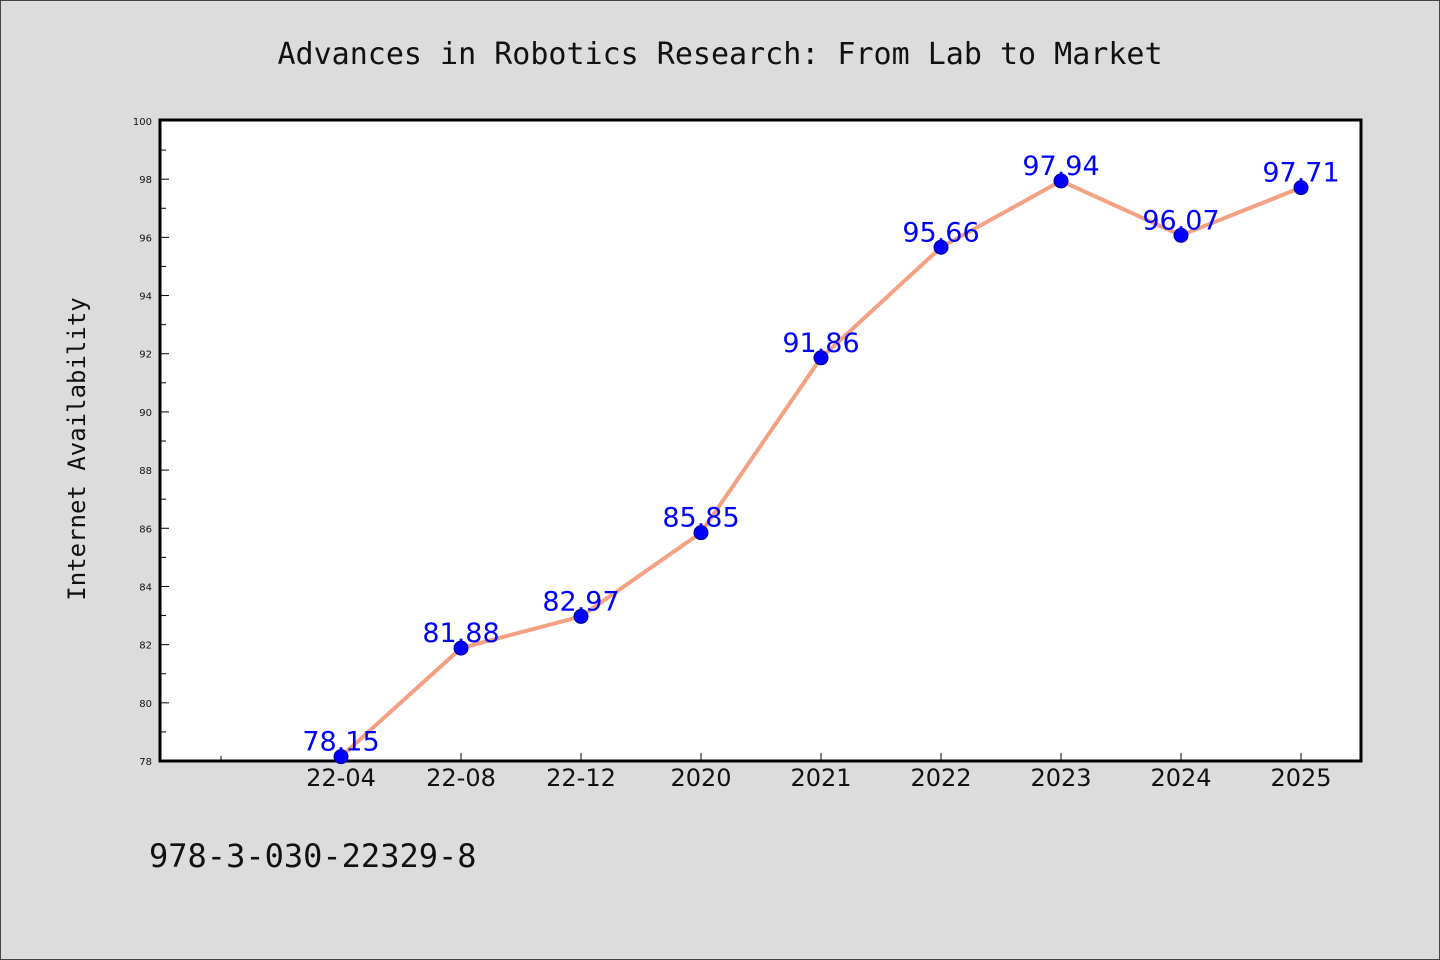  What do you see at coordinates (580, 601) in the screenshot?
I see `data-label: 82.97` at bounding box center [580, 601].